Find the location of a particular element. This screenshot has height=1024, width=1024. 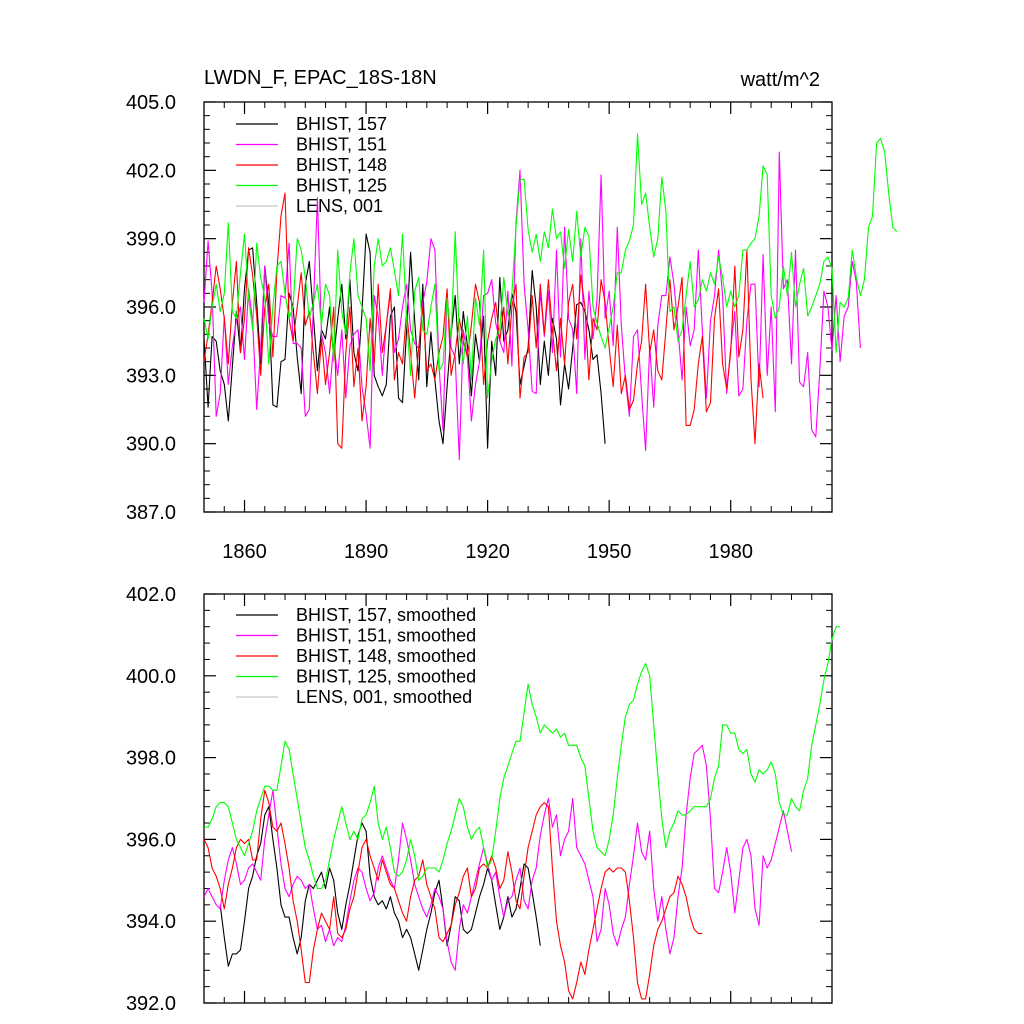

x-tick-label: 1980 is located at coordinates (730, 552).